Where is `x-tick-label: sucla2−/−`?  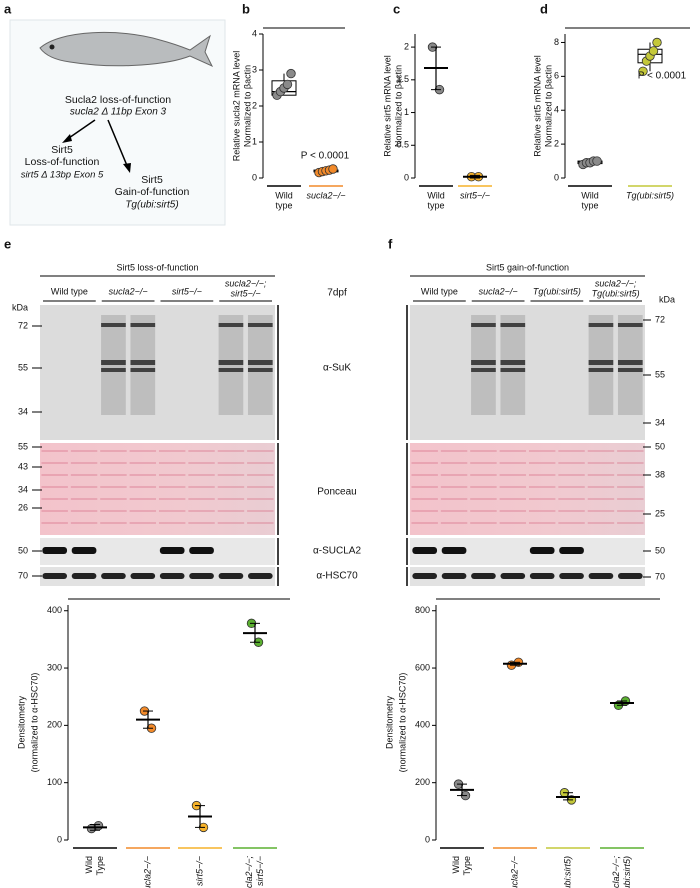
x-tick-label: sucla2−/− is located at coordinates (325, 195).